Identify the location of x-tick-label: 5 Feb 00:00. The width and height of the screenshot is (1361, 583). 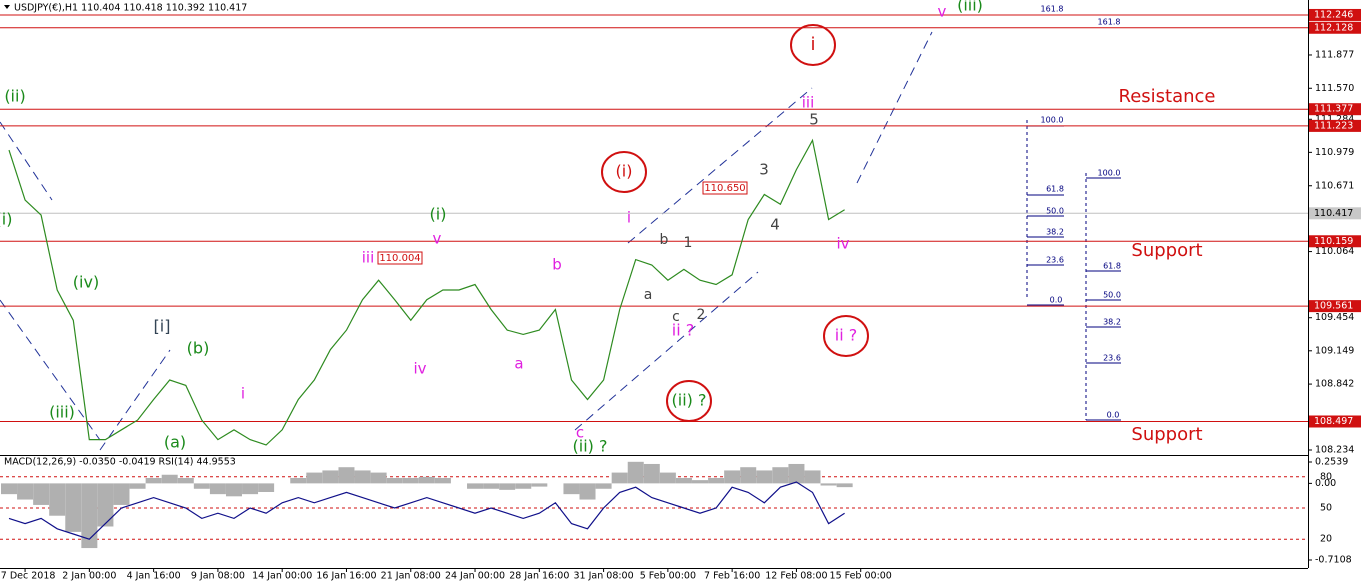
(668, 576).